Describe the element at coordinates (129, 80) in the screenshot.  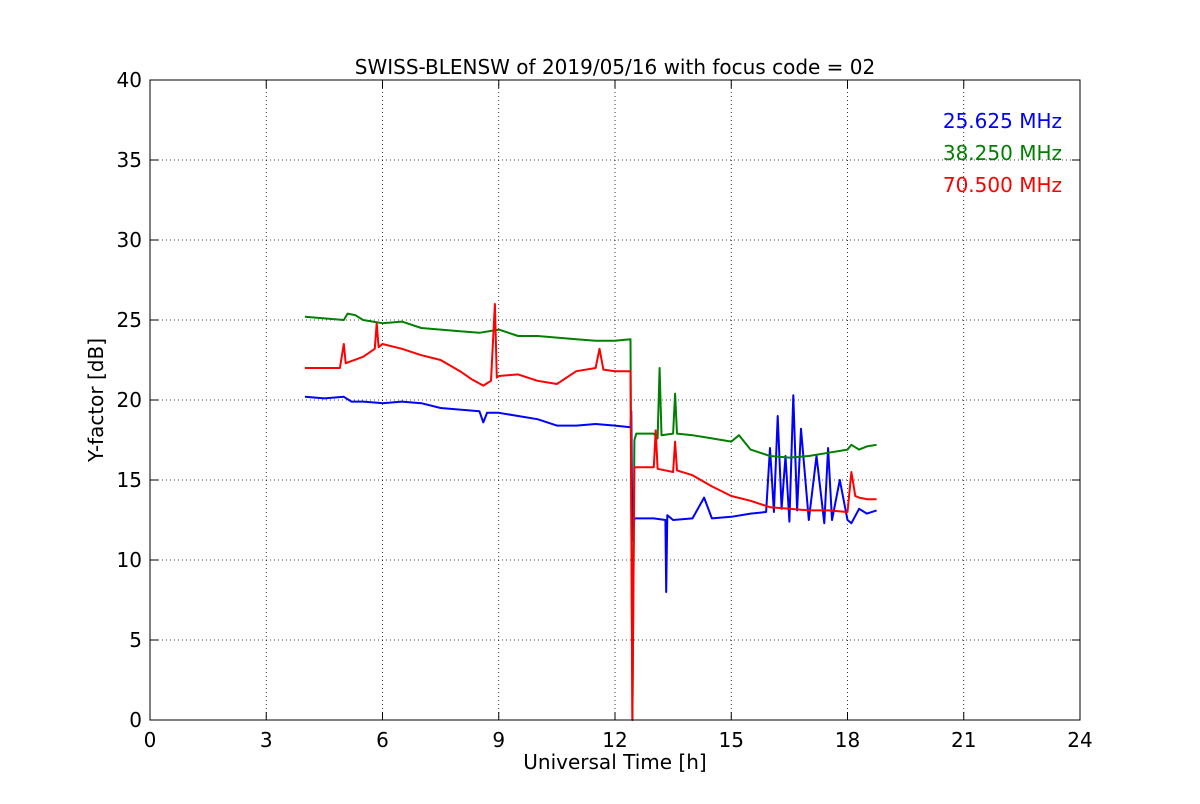
I see `y-tick-label: 40` at that location.